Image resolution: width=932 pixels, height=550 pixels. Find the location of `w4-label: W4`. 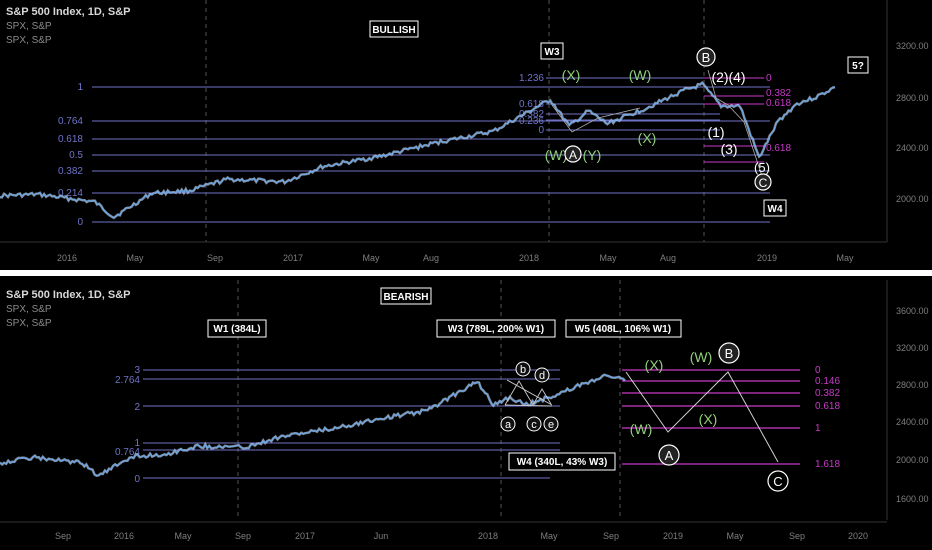

w4-label: W4 is located at coordinates (775, 209).